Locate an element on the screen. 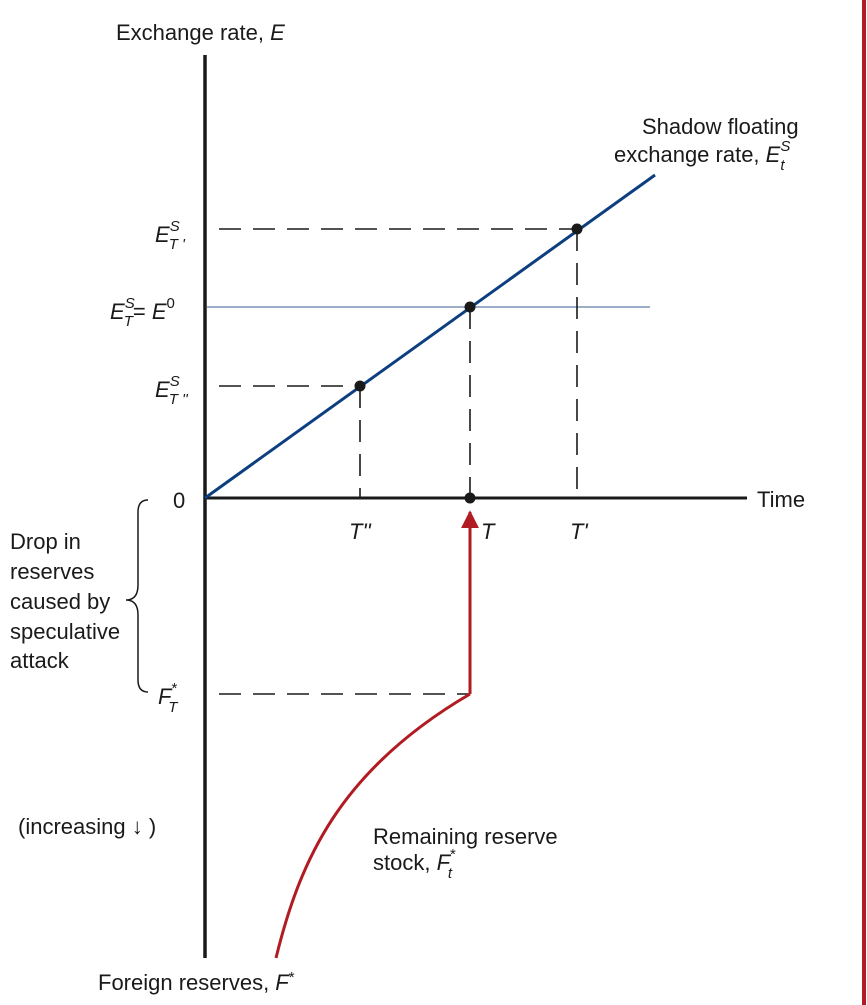 This screenshot has height=1005, width=867. increasing-note: (increasing ↓ ) is located at coordinates (87, 826).